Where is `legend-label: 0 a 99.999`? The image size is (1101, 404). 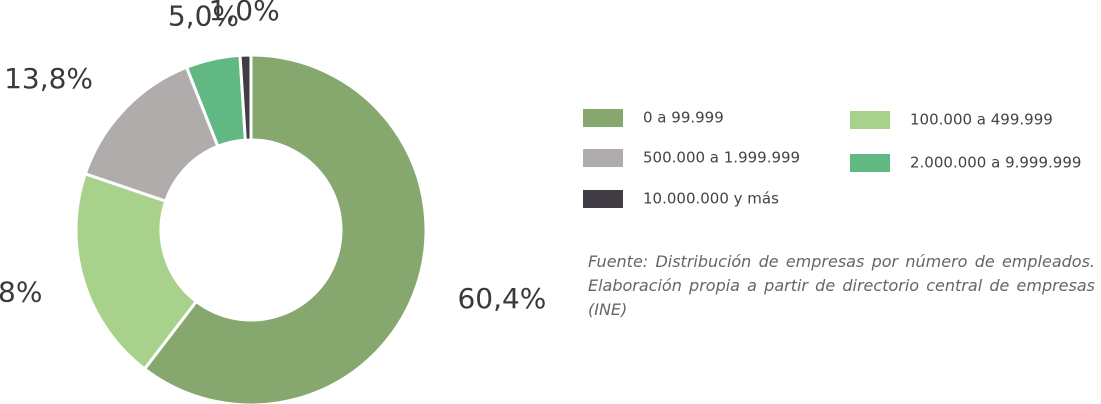 legend-label: 0 a 99.999 is located at coordinates (683, 118).